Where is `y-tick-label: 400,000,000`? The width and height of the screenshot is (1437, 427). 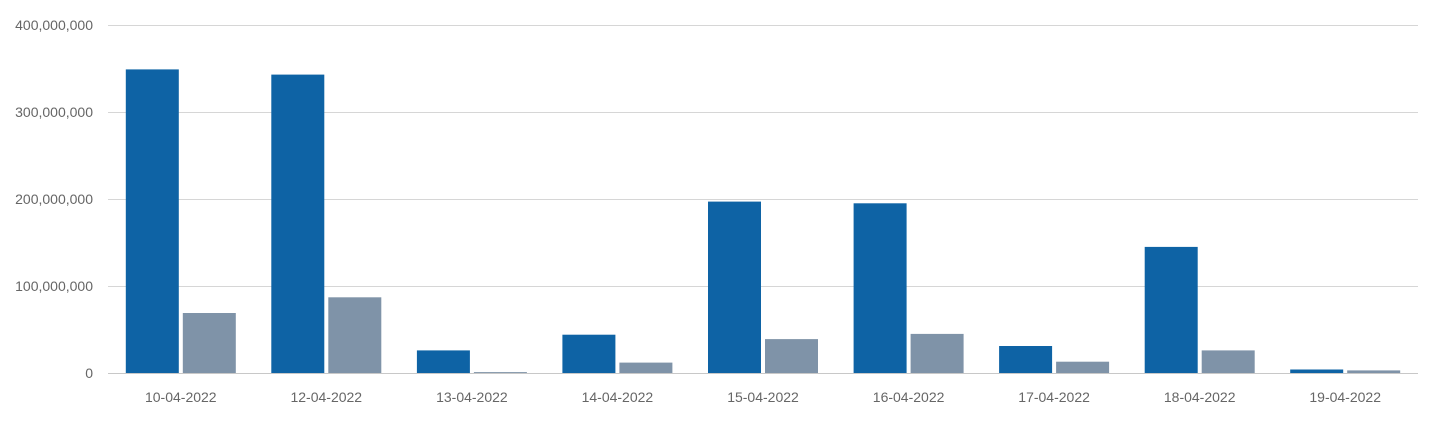 y-tick-label: 400,000,000 is located at coordinates (54, 25).